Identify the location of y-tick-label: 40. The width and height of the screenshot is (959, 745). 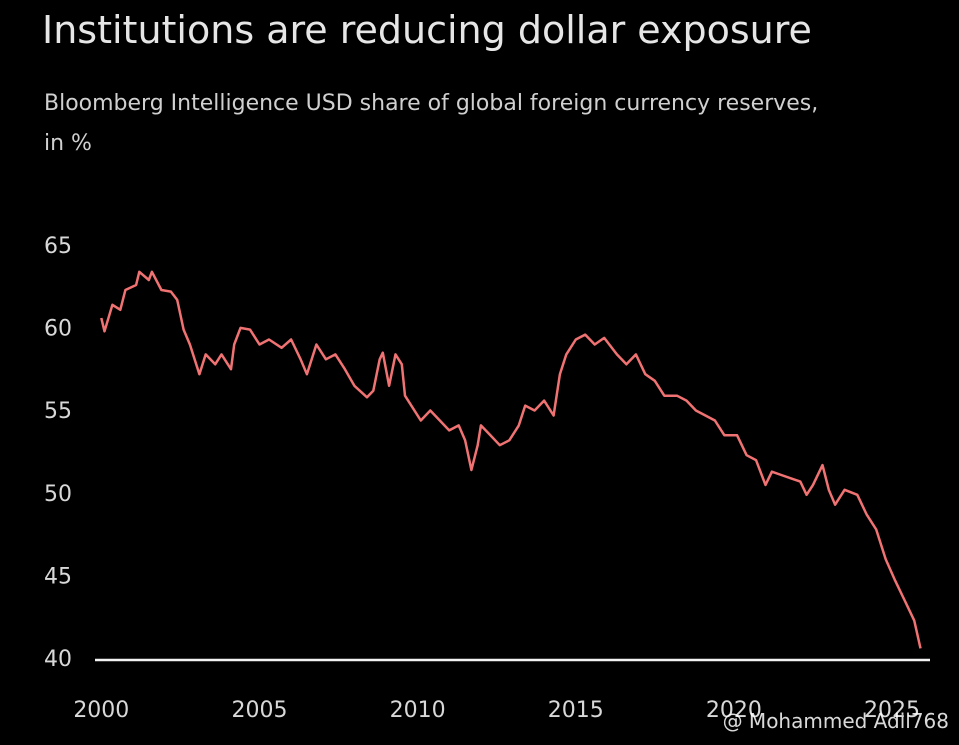
(58, 659).